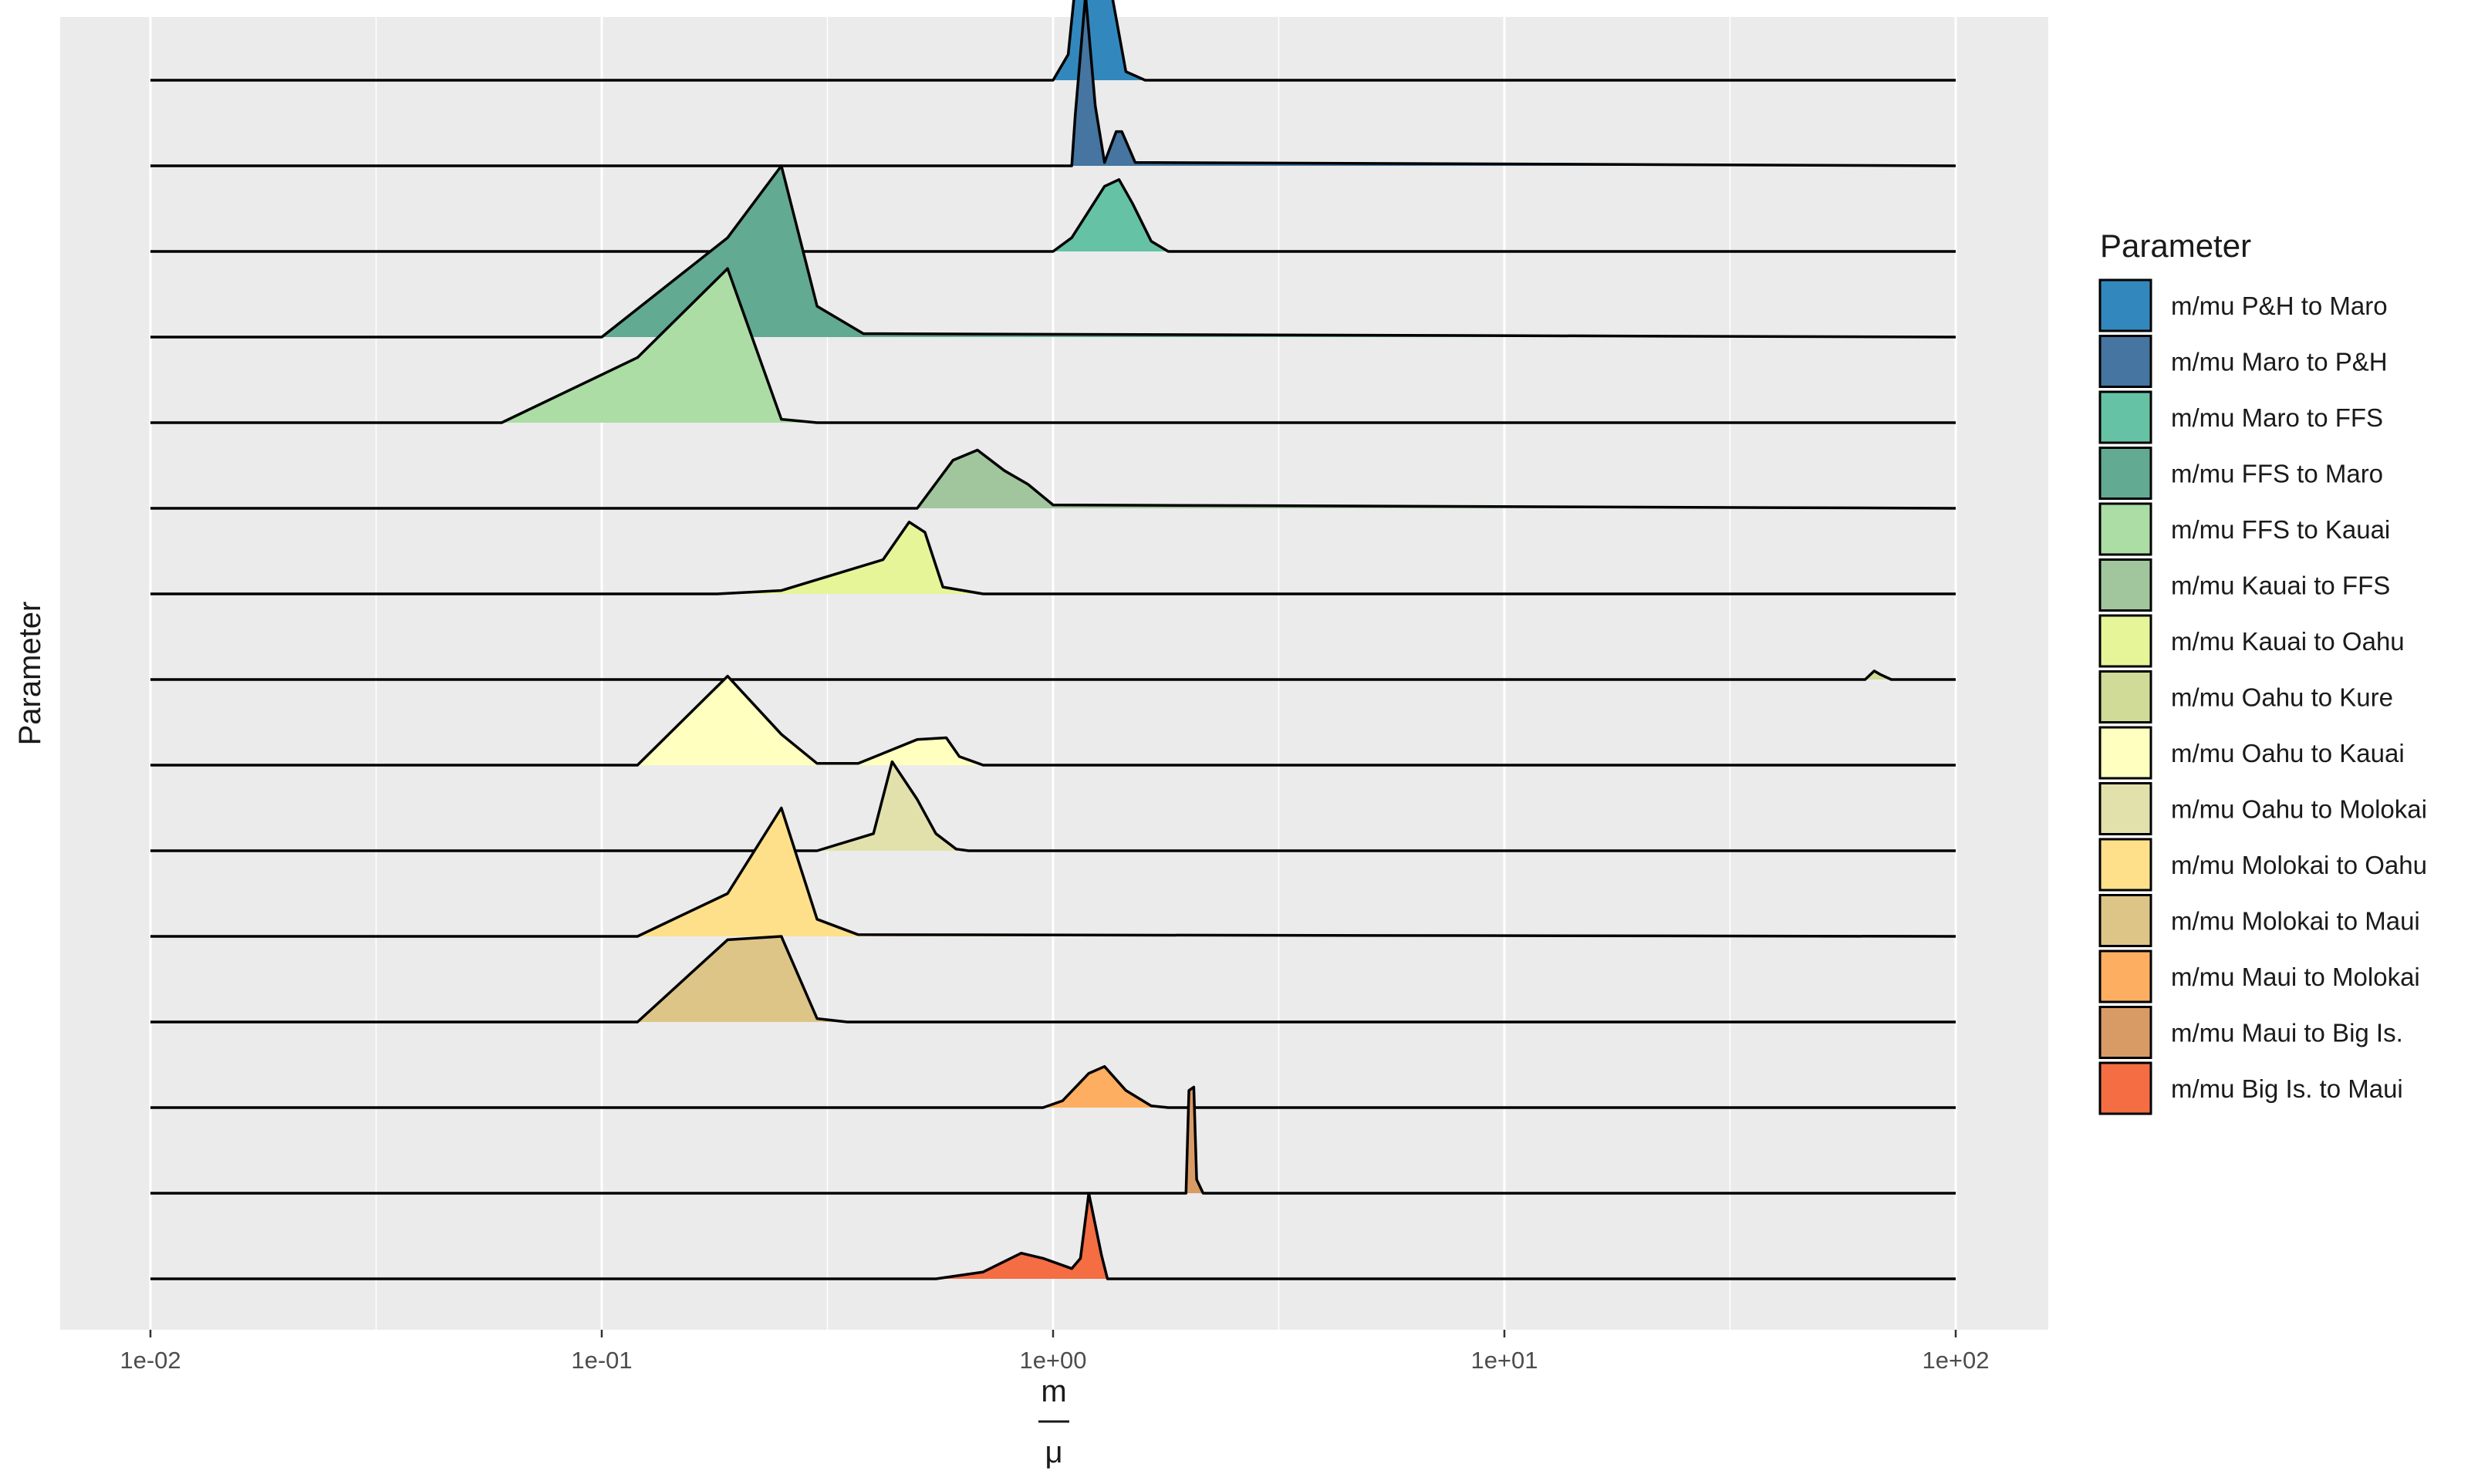  What do you see at coordinates (2279, 306) in the screenshot?
I see `legend-label: m/mu P&H to Maro` at bounding box center [2279, 306].